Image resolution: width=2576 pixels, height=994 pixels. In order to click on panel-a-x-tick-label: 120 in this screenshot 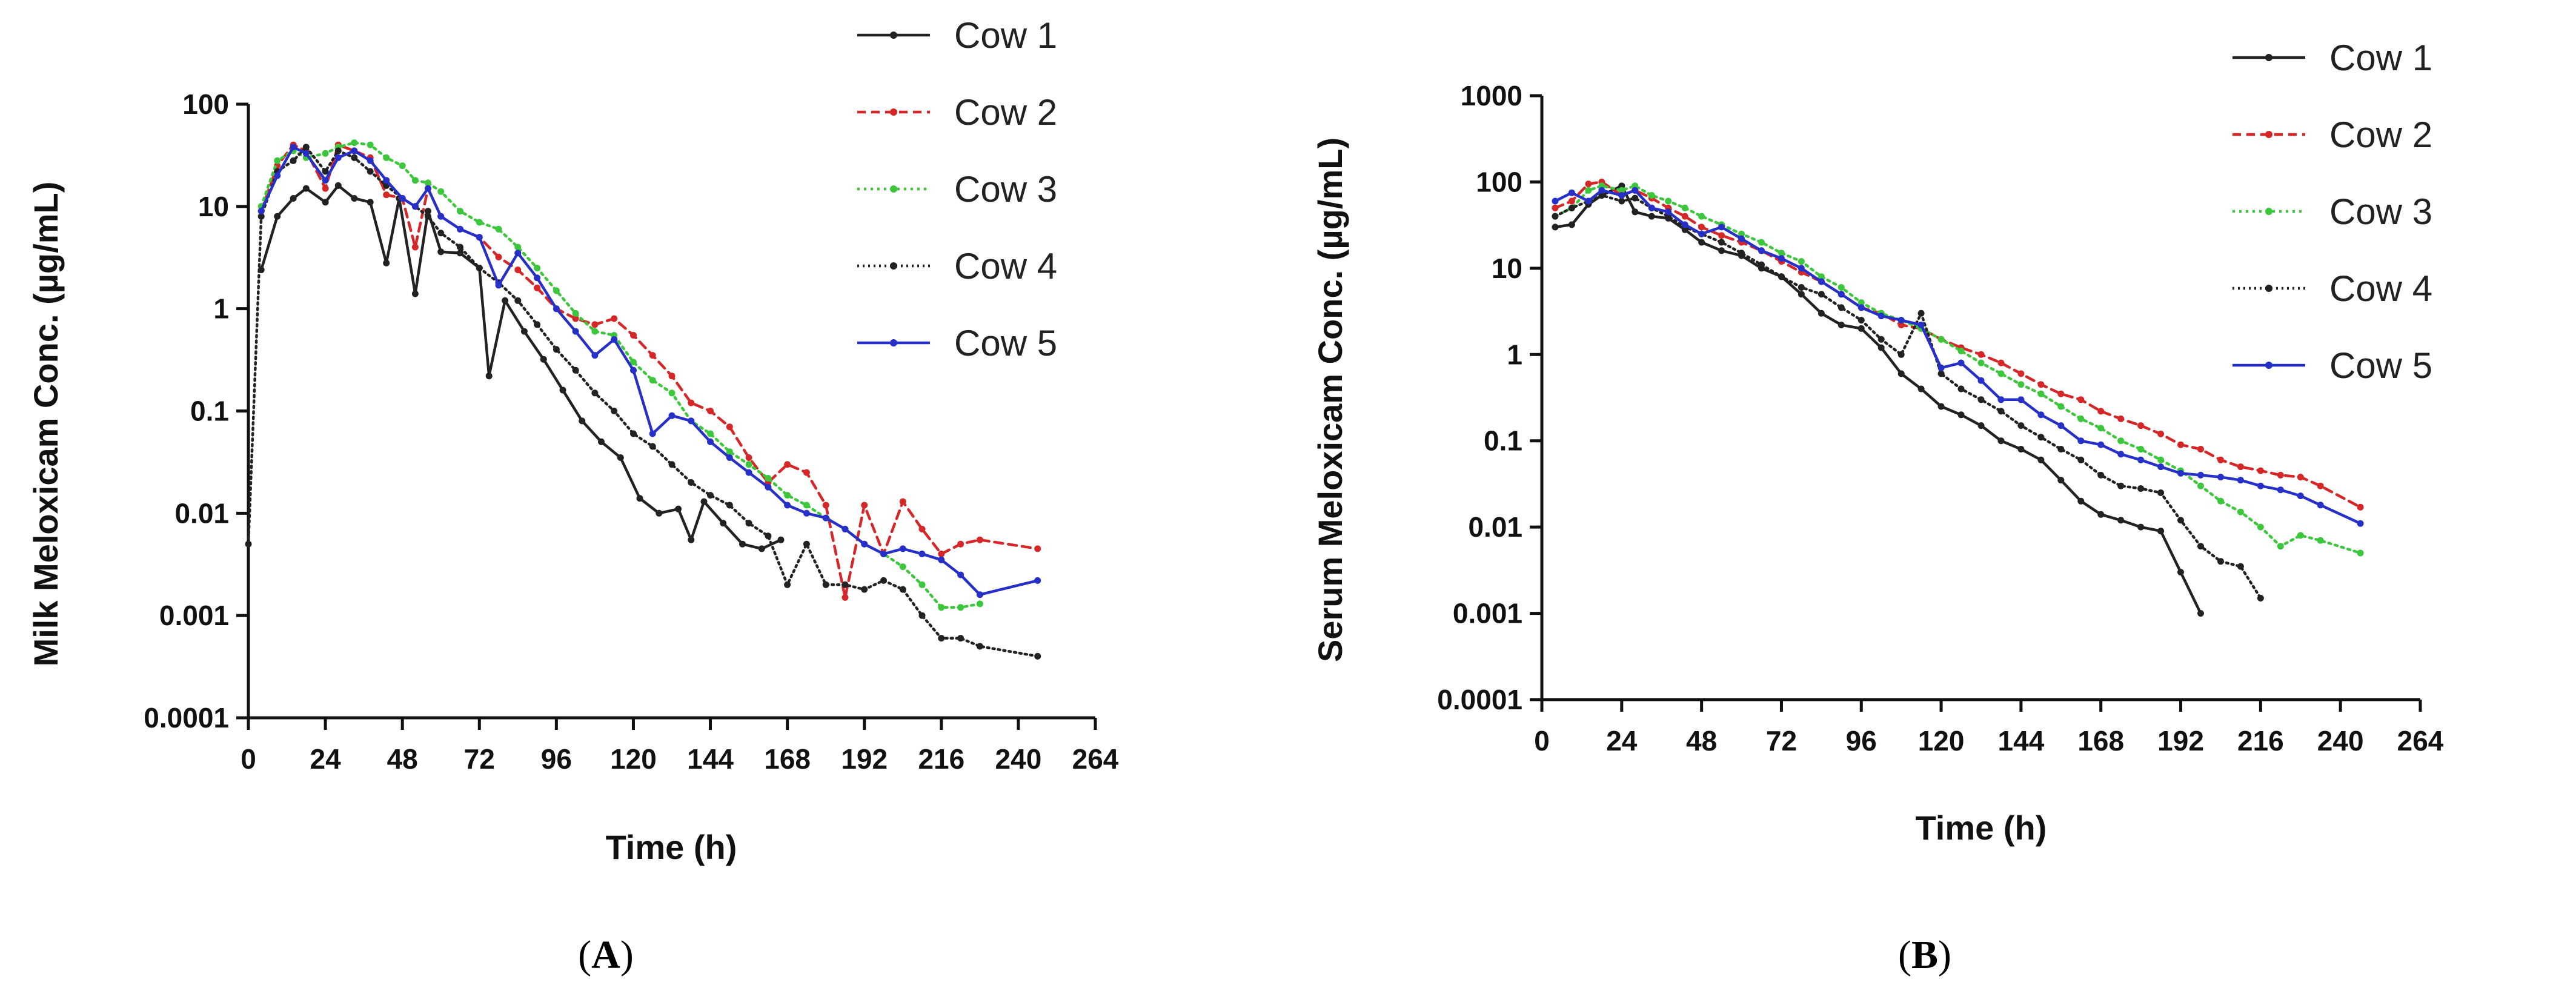, I will do `click(633, 759)`.